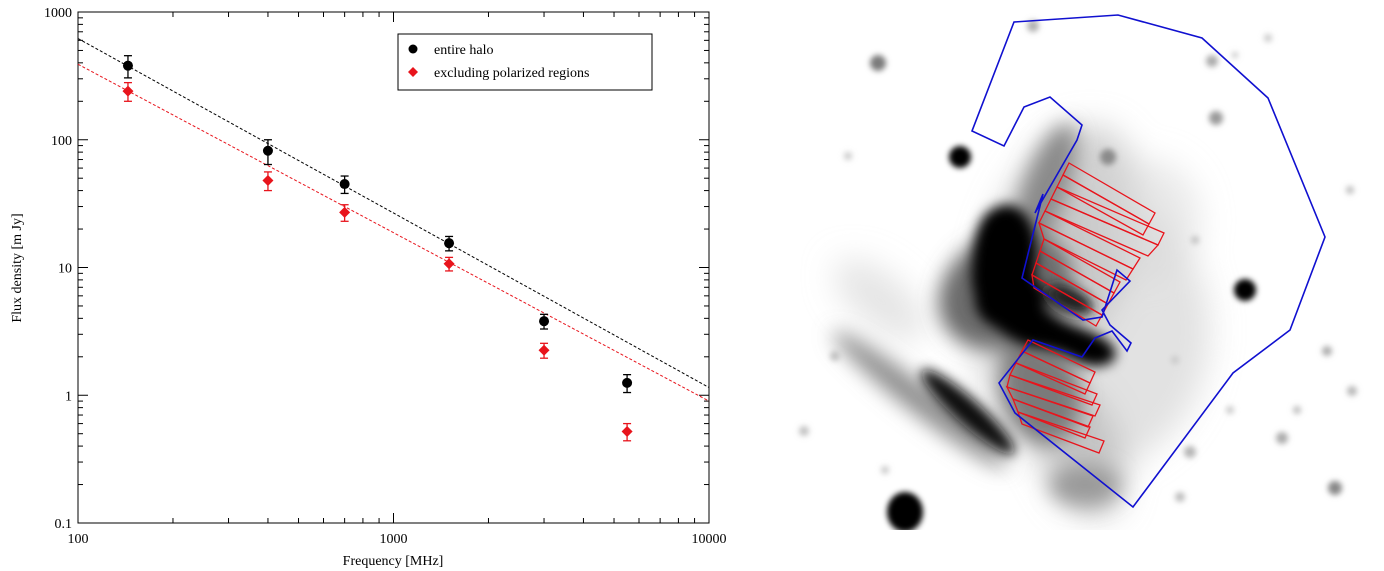  What do you see at coordinates (65, 269) in the screenshot?
I see `y-tick-label: 10` at bounding box center [65, 269].